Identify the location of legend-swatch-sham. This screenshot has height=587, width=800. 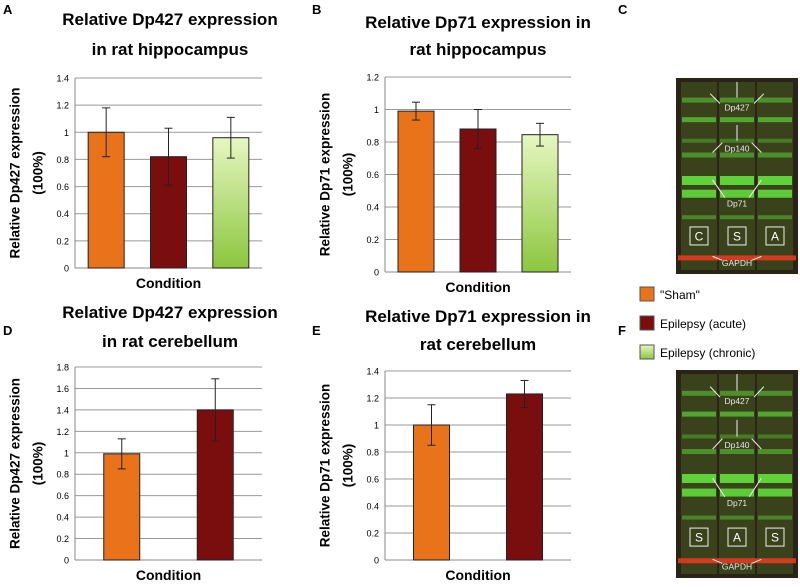
(647, 294).